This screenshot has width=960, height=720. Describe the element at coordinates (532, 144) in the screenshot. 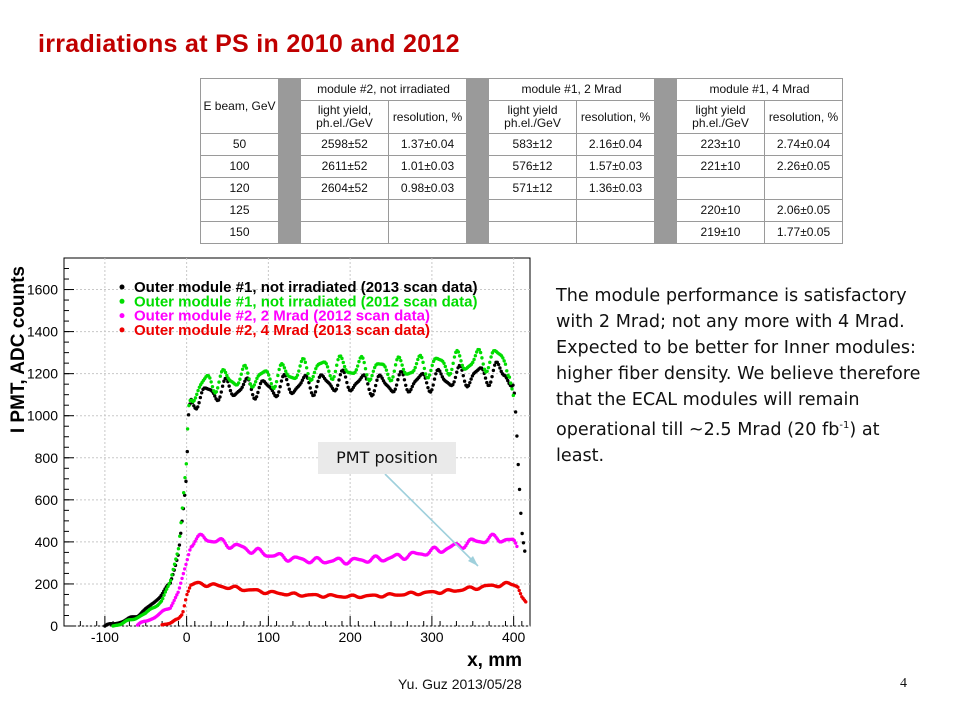

I see `table-cell: 583±12` at that location.